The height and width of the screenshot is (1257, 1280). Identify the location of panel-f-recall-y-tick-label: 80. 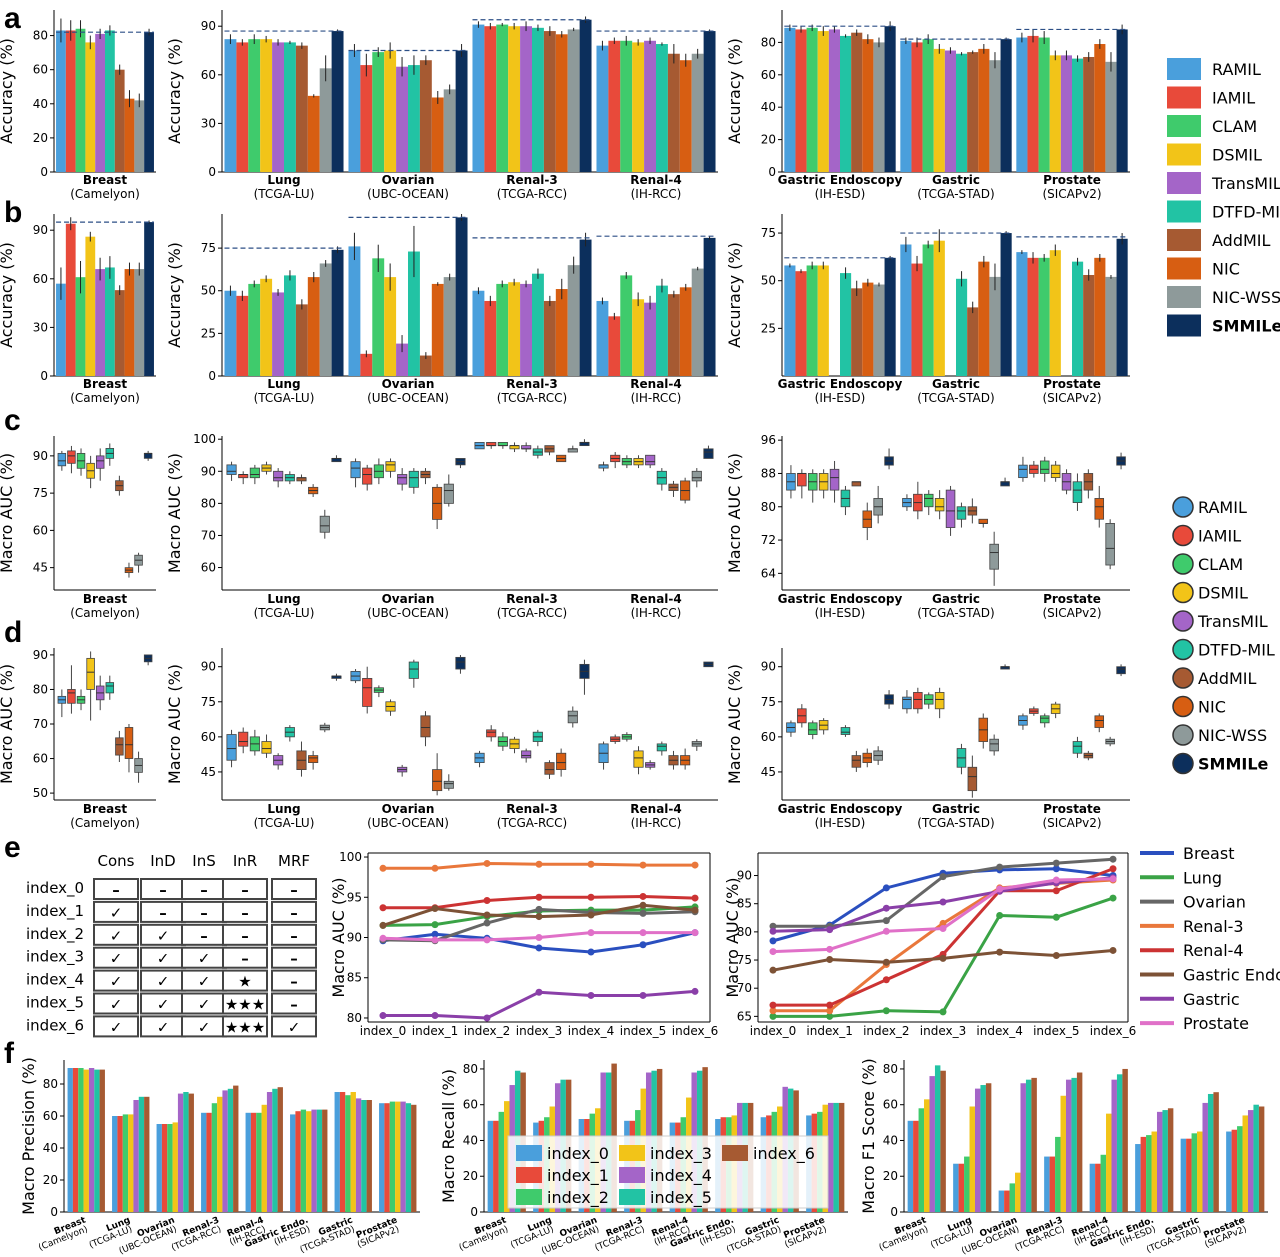
(470, 1069).